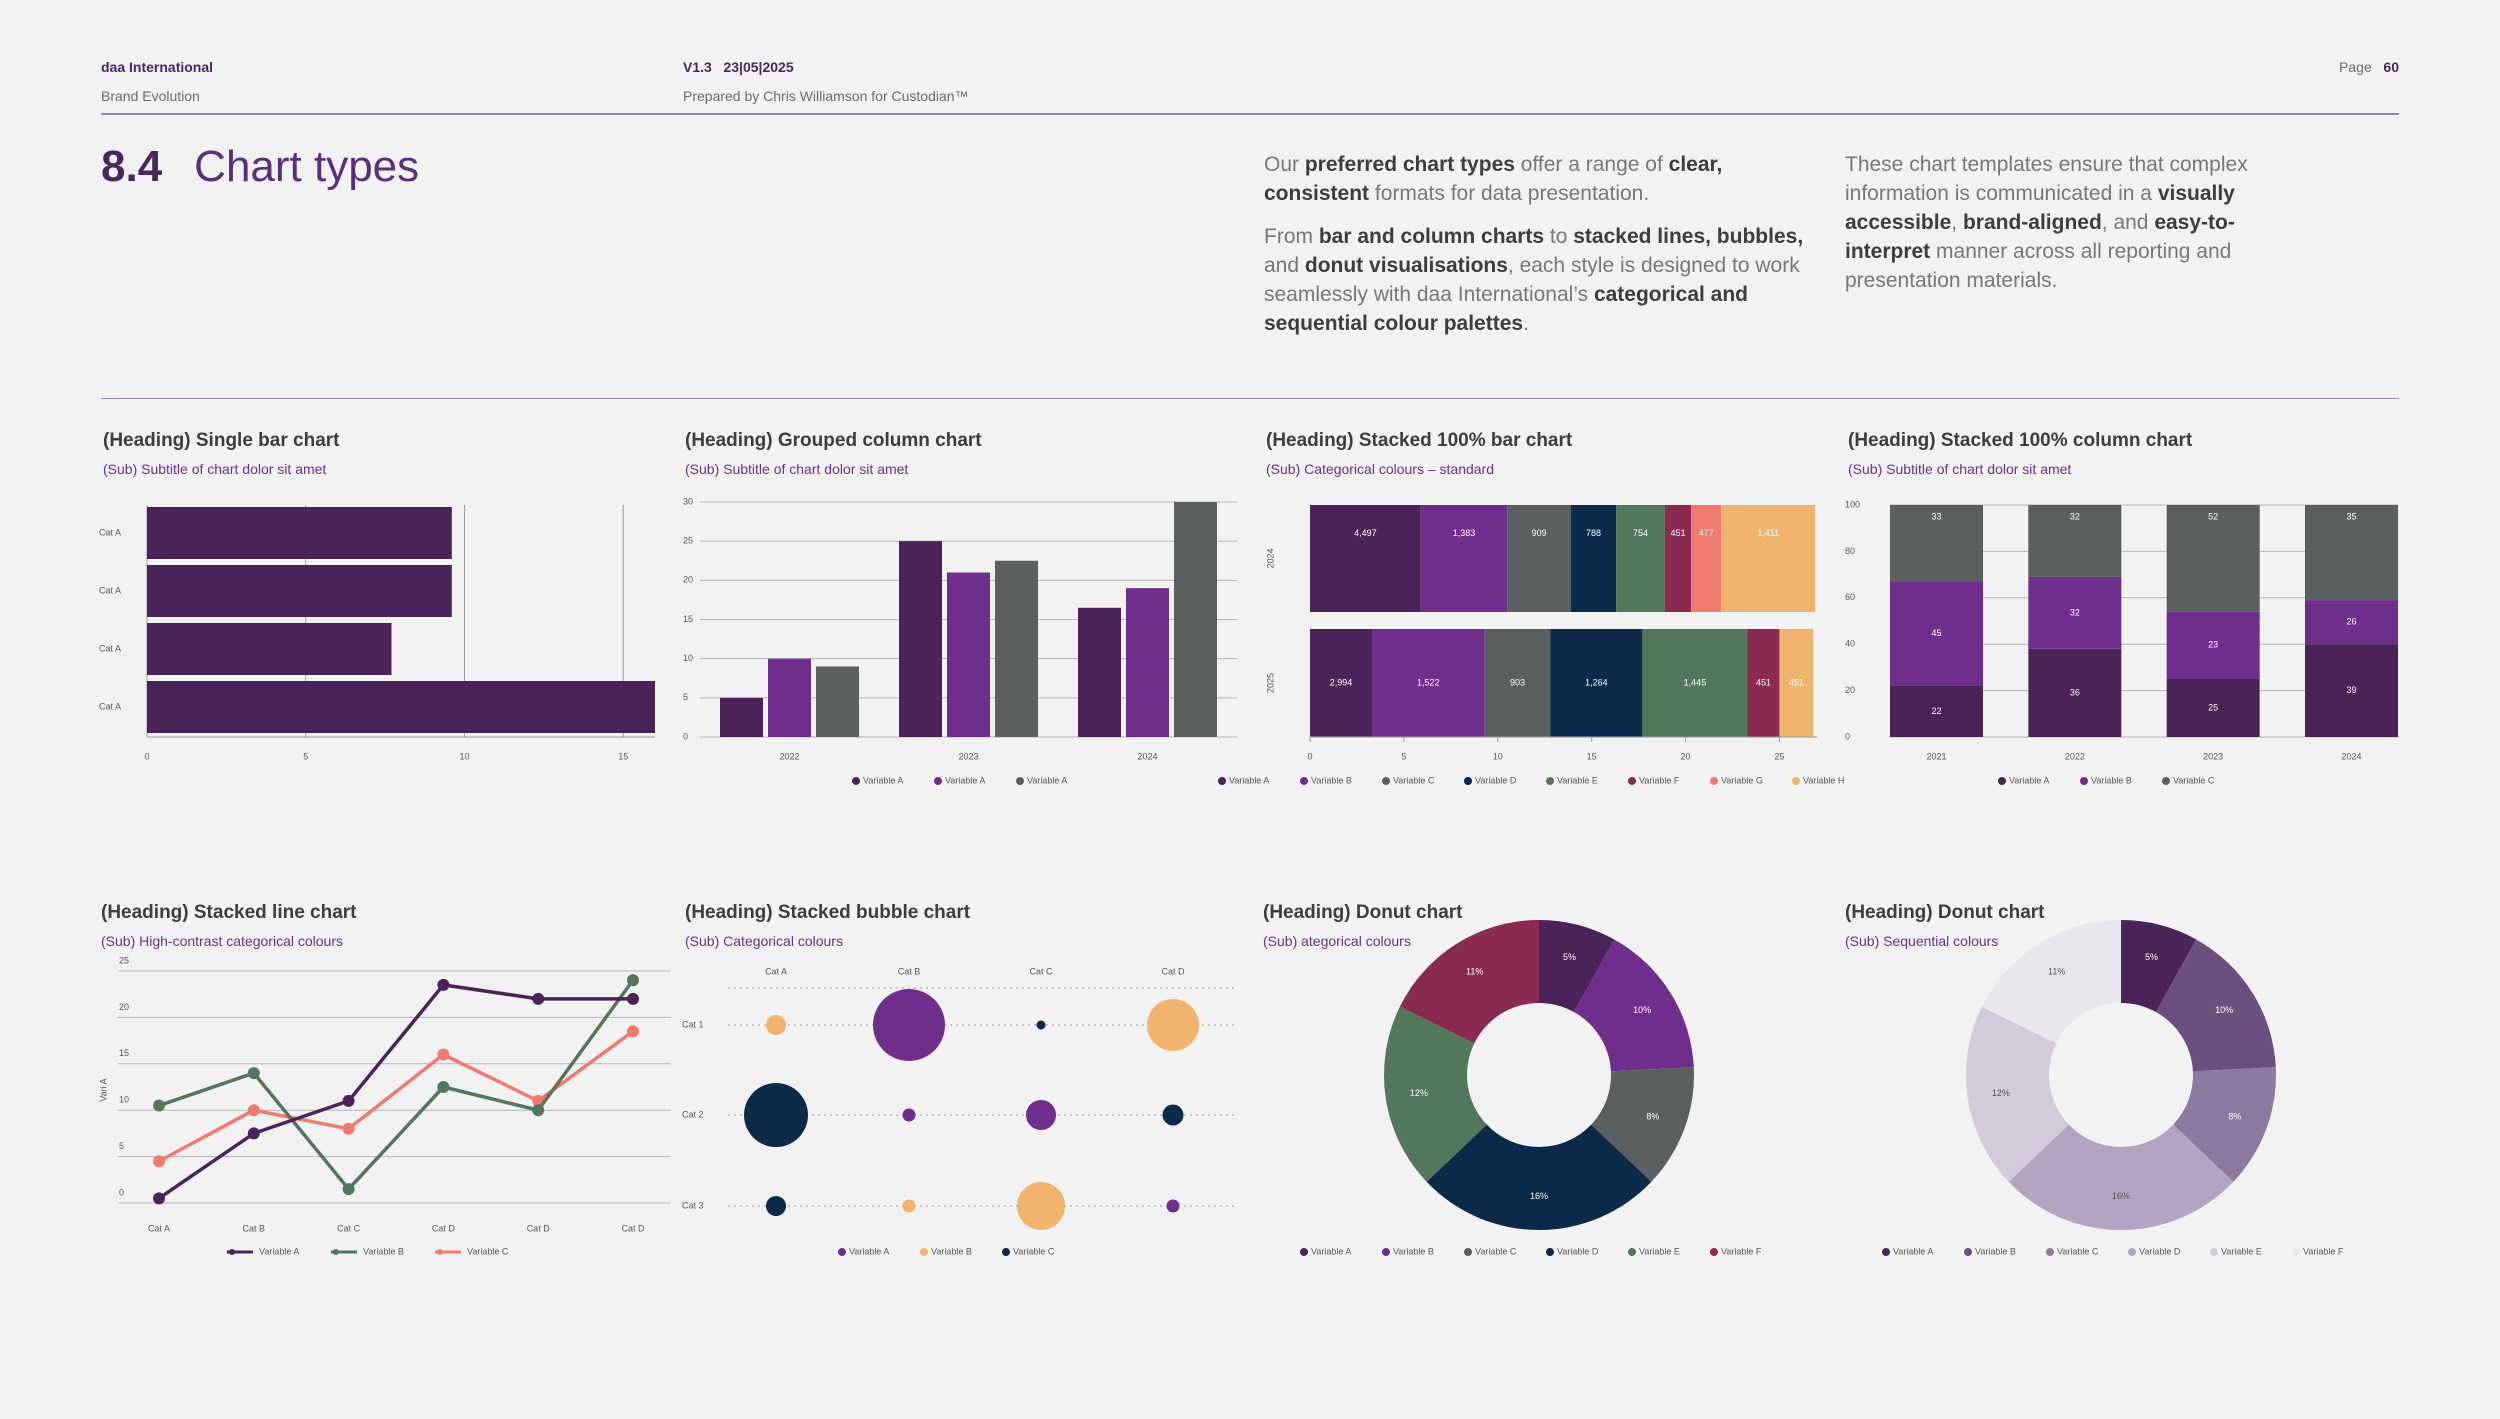 The image size is (2500, 1419). I want to click on c7-data-label: 10%, so click(1642, 1010).